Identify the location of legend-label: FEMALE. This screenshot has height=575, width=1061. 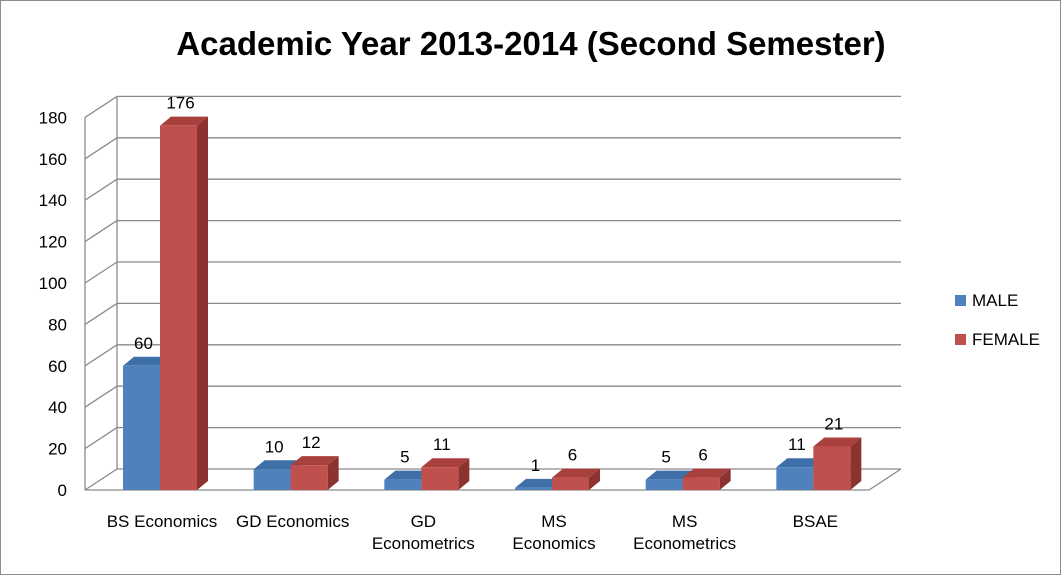
(1006, 339).